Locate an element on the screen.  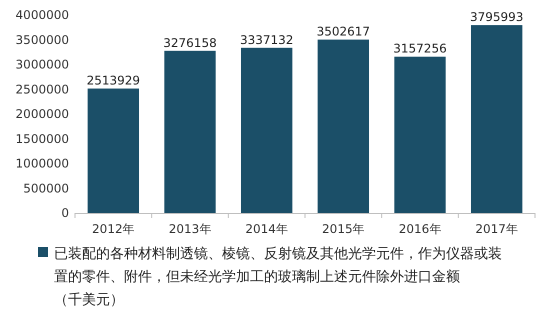
x-tick-label: 2017年 is located at coordinates (496, 229).